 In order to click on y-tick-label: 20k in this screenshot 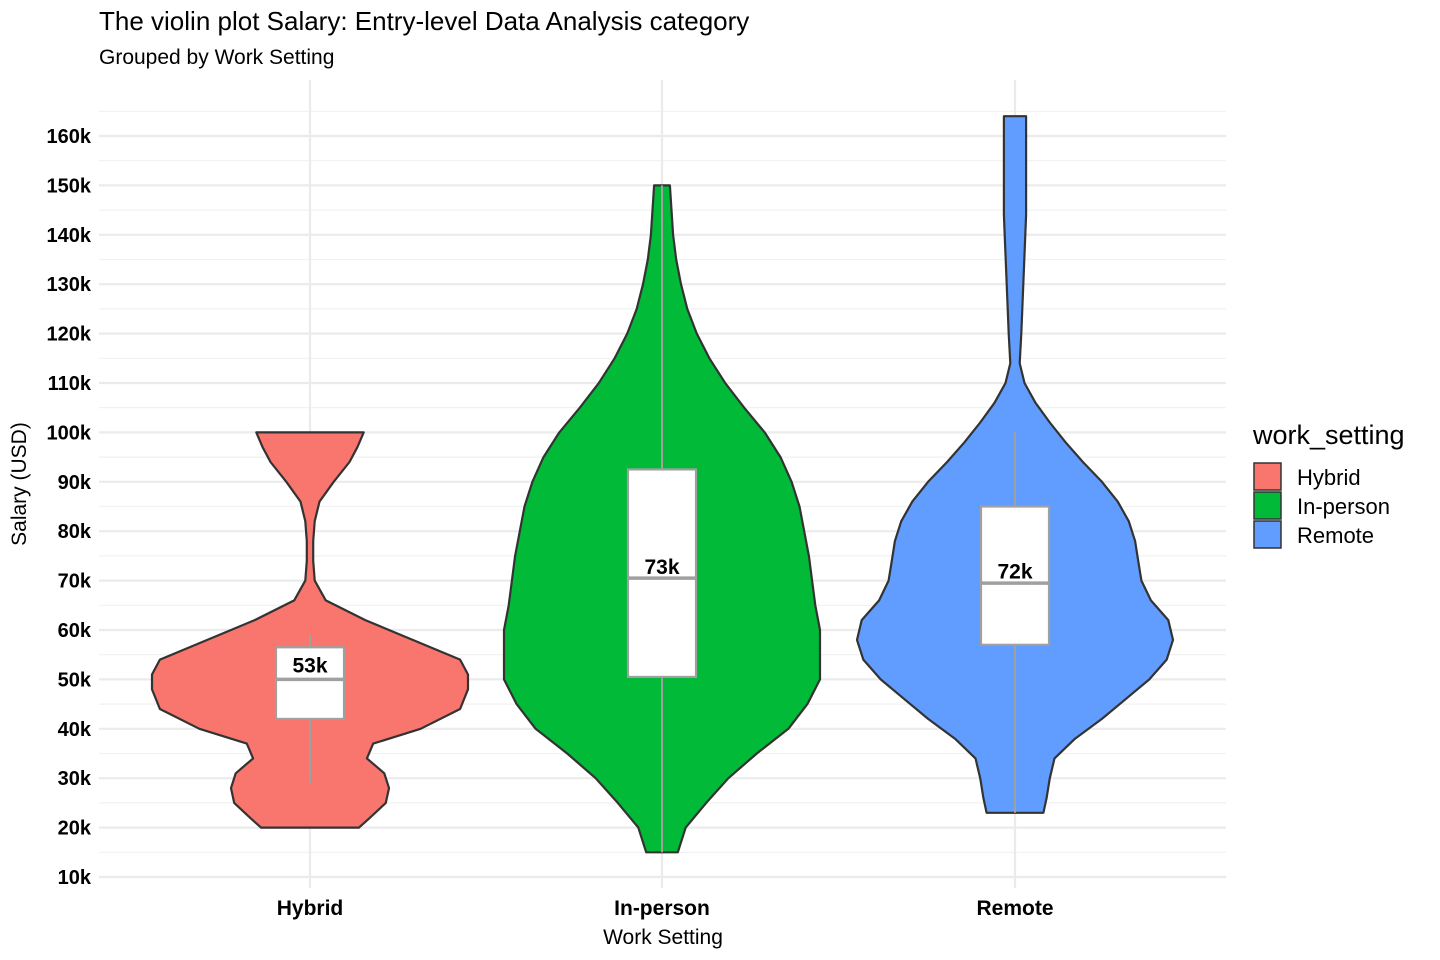, I will do `click(75, 829)`.